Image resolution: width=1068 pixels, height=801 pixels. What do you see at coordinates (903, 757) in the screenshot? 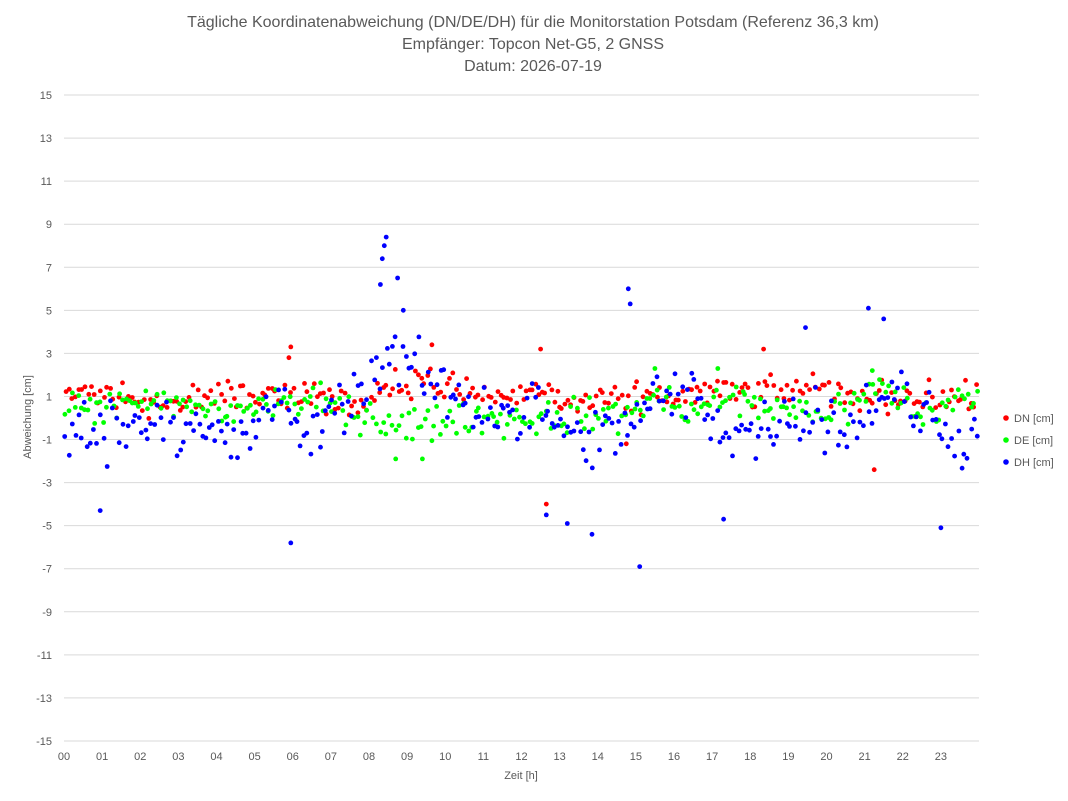
I see `x-tick-label: 22` at bounding box center [903, 757].